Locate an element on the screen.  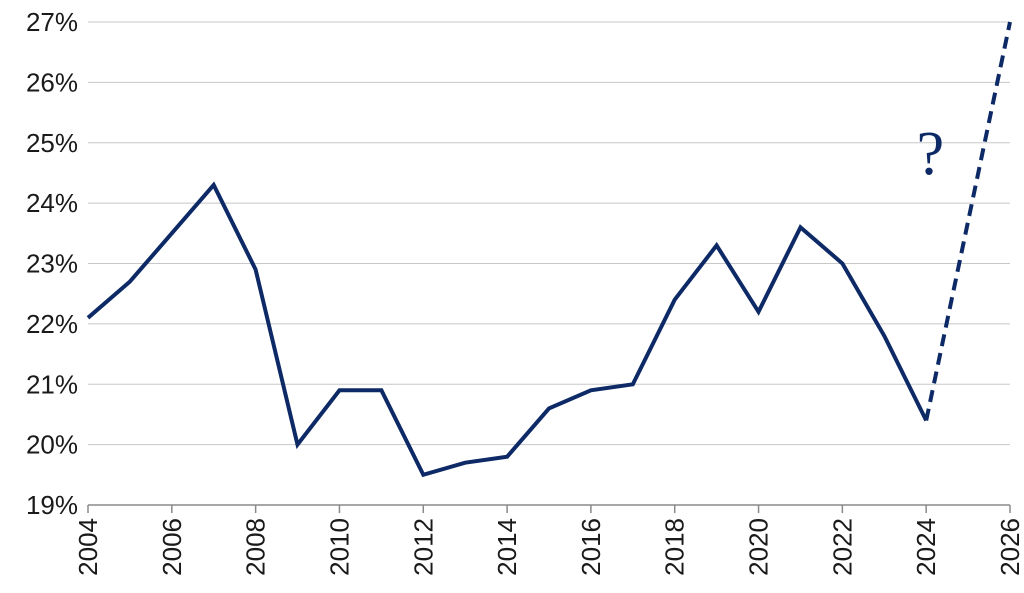
y-tick-label-24: 24% is located at coordinates (52, 203).